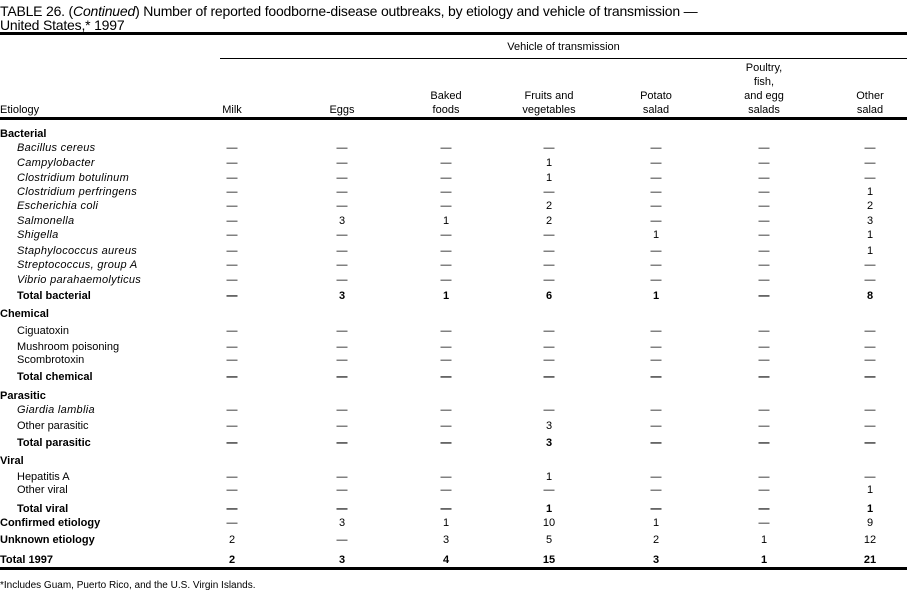  Describe the element at coordinates (870, 96) in the screenshot. I see `column-header: Other` at that location.